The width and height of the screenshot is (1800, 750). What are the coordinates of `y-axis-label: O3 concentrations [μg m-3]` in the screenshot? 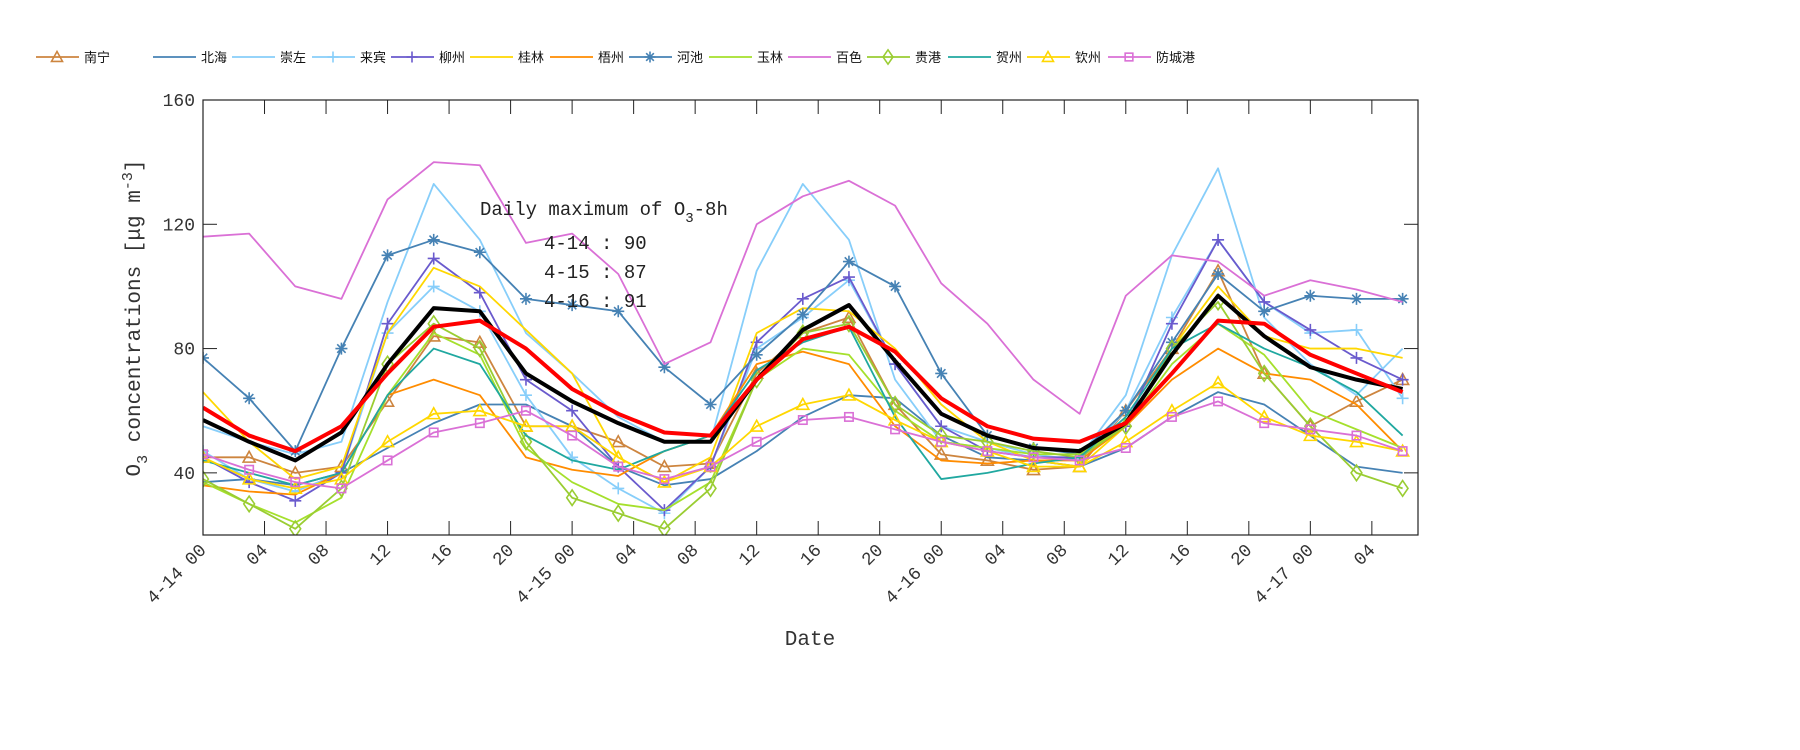 It's located at (136, 318).